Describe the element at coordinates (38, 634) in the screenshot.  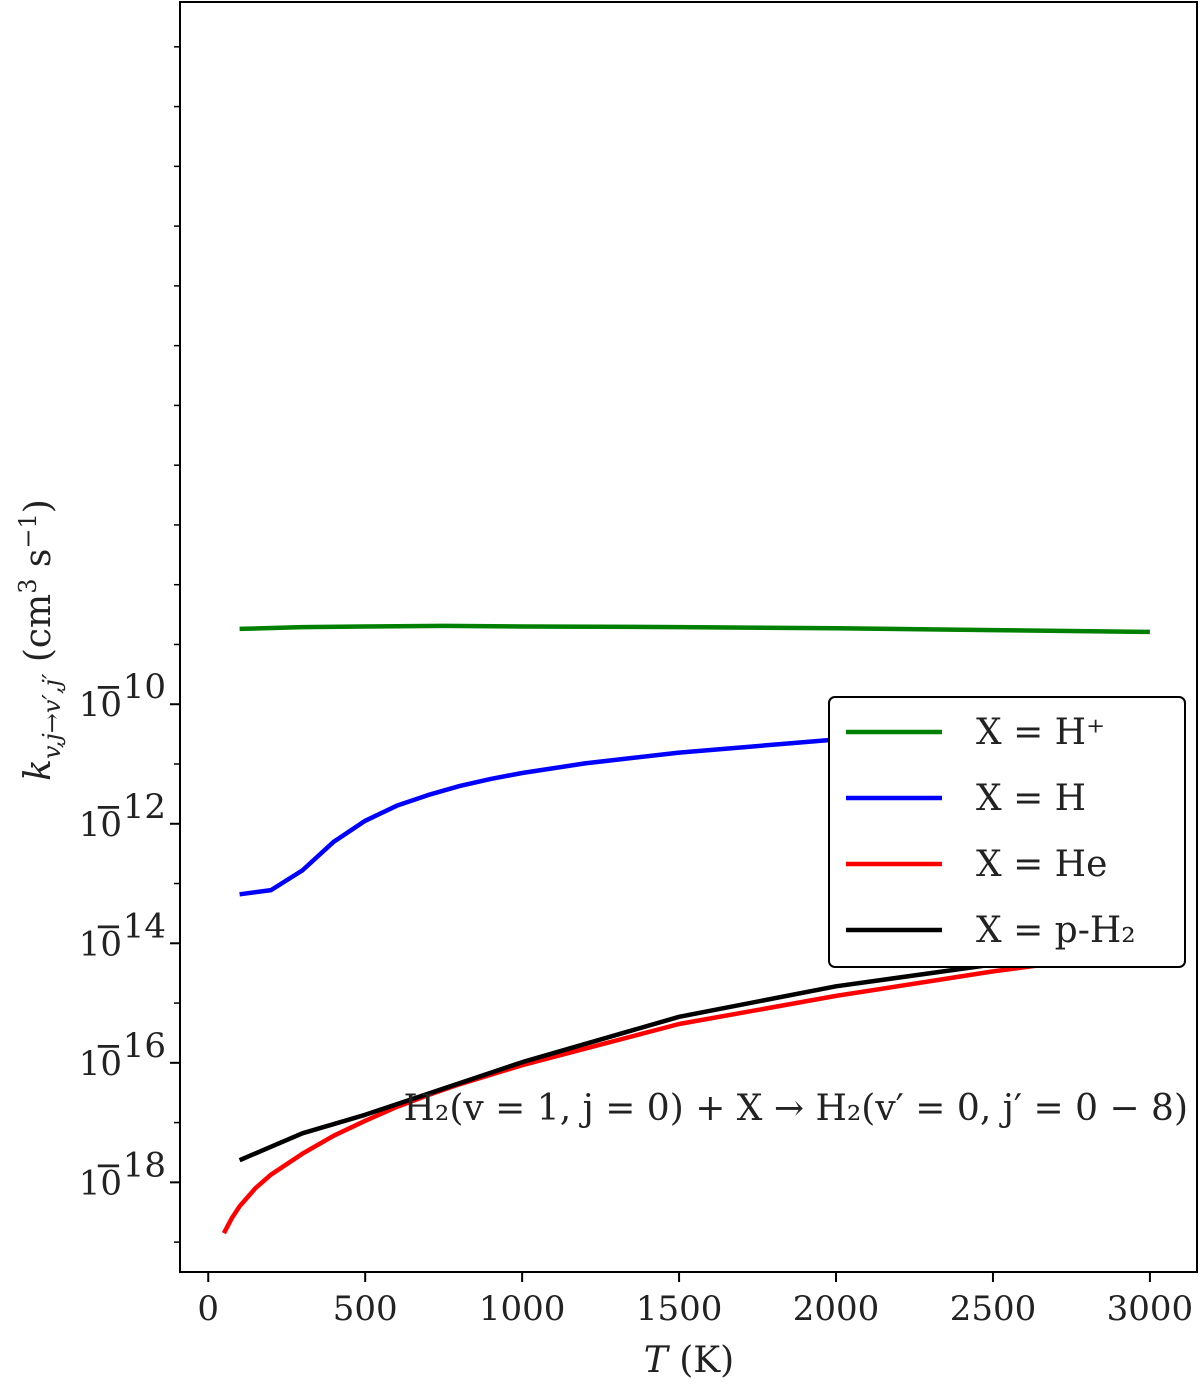
I see `y-axis-label-unit: (cm` at that location.